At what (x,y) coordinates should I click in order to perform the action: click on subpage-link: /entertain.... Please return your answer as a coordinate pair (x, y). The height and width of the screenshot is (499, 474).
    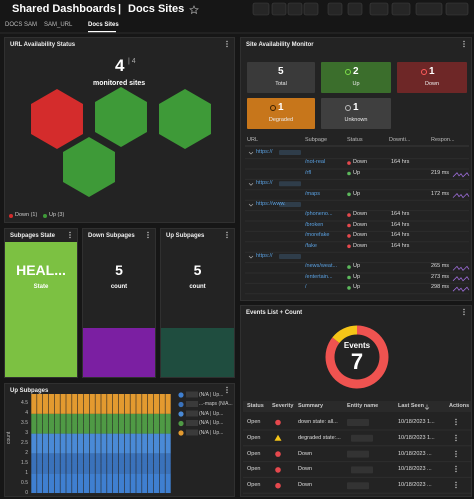
    Looking at the image, I should click on (319, 276).